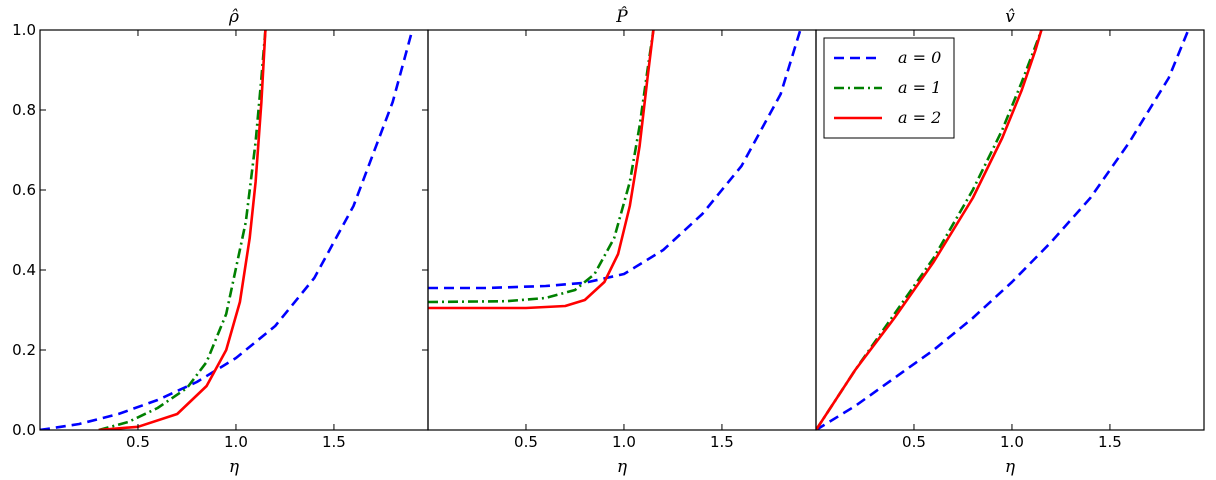 This screenshot has height=480, width=1216. I want to click on legend: a = 0 a = 1 a = 2, so click(889, 88).